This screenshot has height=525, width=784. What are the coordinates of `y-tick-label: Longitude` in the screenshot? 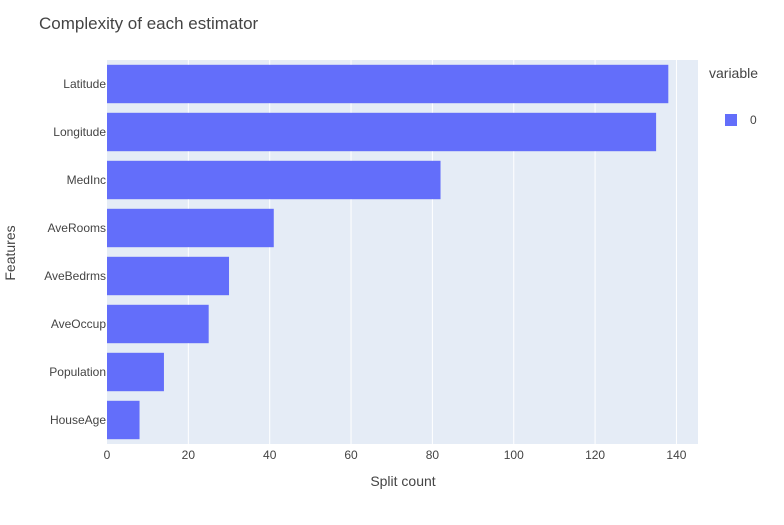 It's located at (79, 132).